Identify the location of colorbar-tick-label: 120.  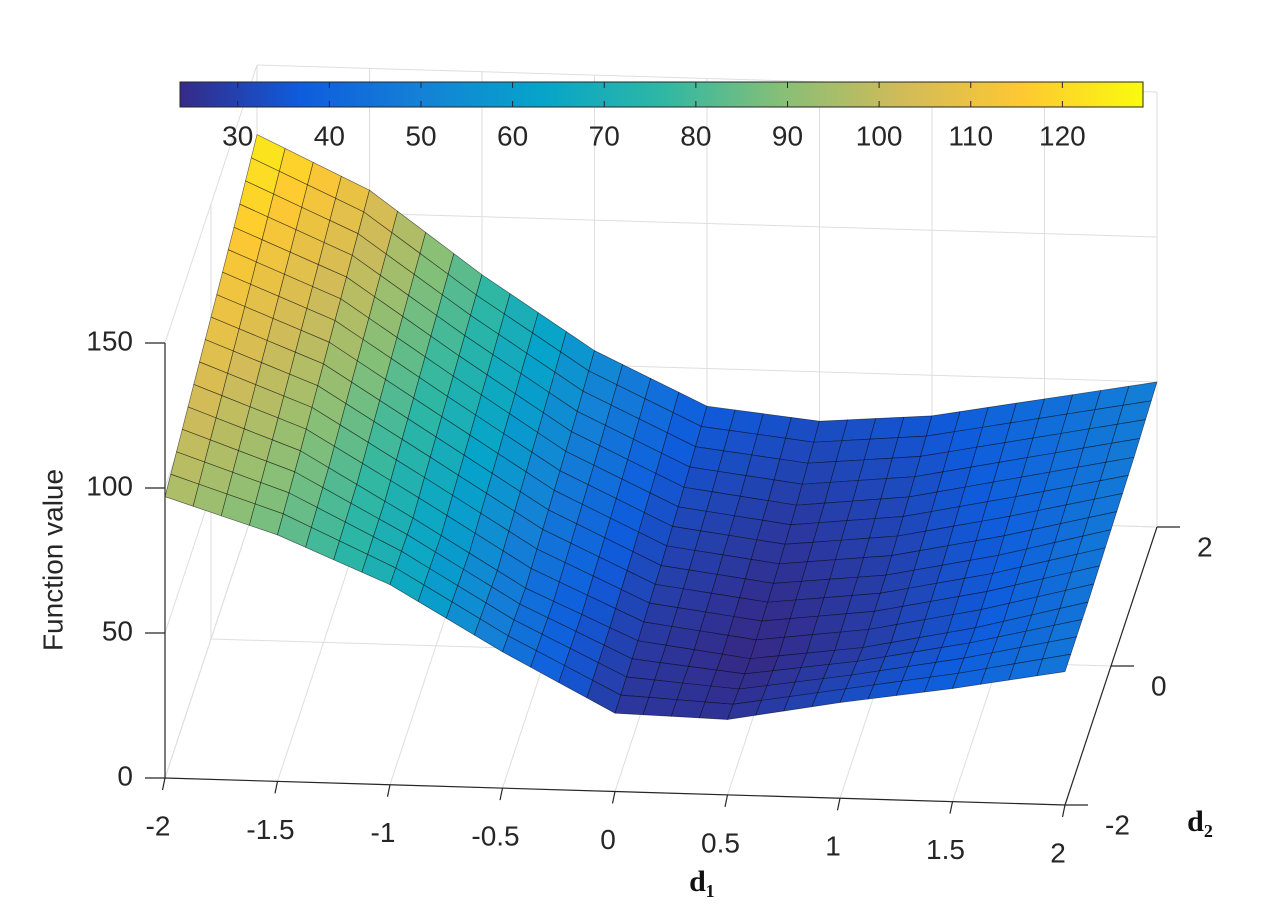
(1062, 135).